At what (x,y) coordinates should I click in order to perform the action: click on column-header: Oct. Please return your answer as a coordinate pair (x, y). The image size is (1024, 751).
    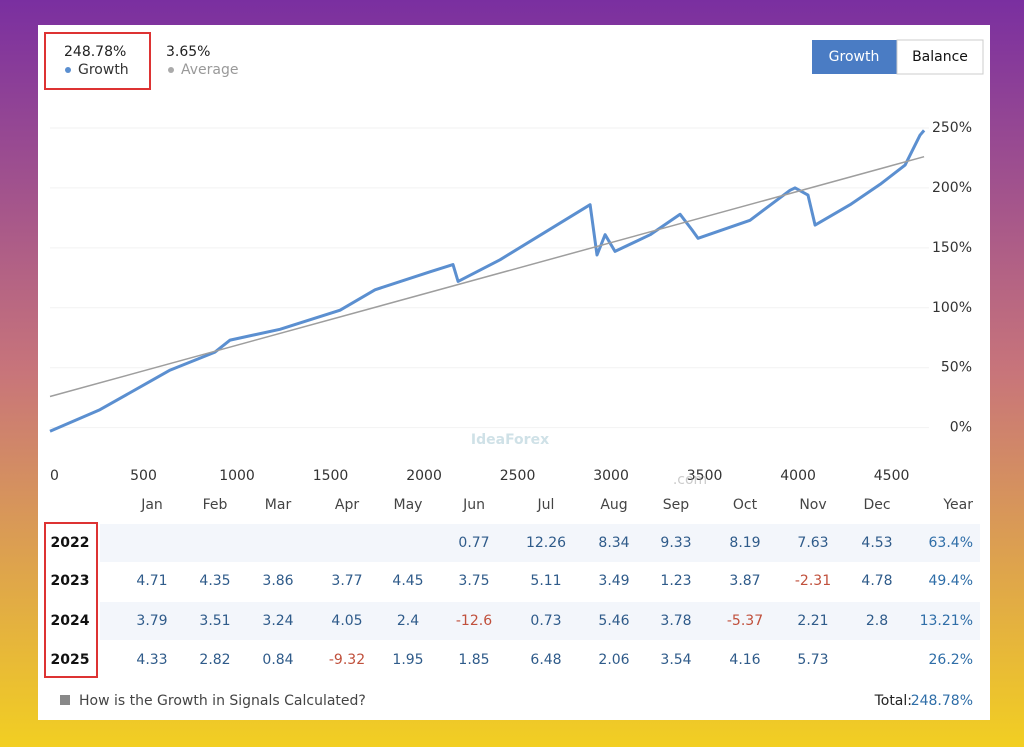
    Looking at the image, I should click on (745, 505).